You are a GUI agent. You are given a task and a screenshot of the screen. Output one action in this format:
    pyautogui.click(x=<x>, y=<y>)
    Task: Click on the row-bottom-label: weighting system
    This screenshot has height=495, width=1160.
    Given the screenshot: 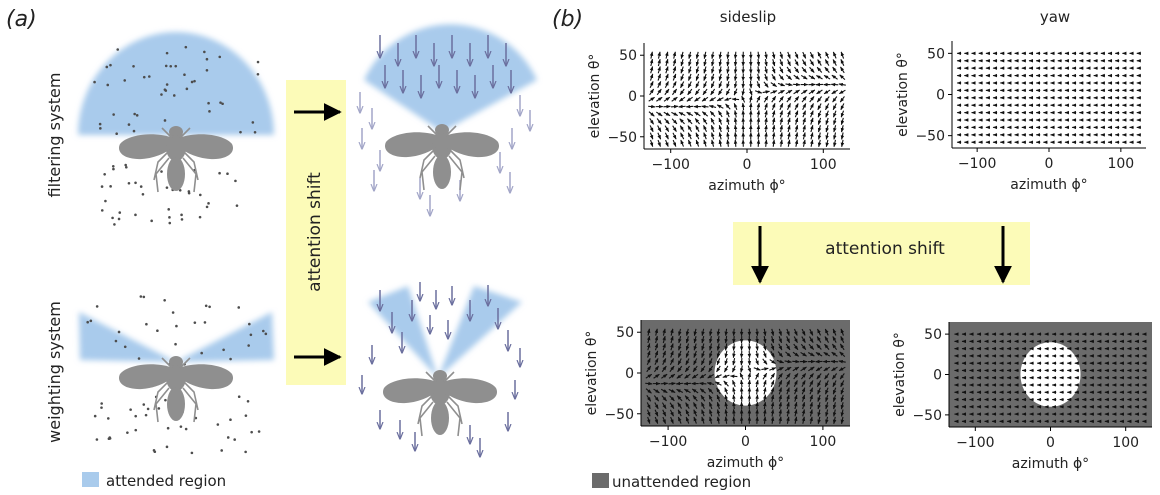 What is the action you would take?
    pyautogui.click(x=54, y=372)
    